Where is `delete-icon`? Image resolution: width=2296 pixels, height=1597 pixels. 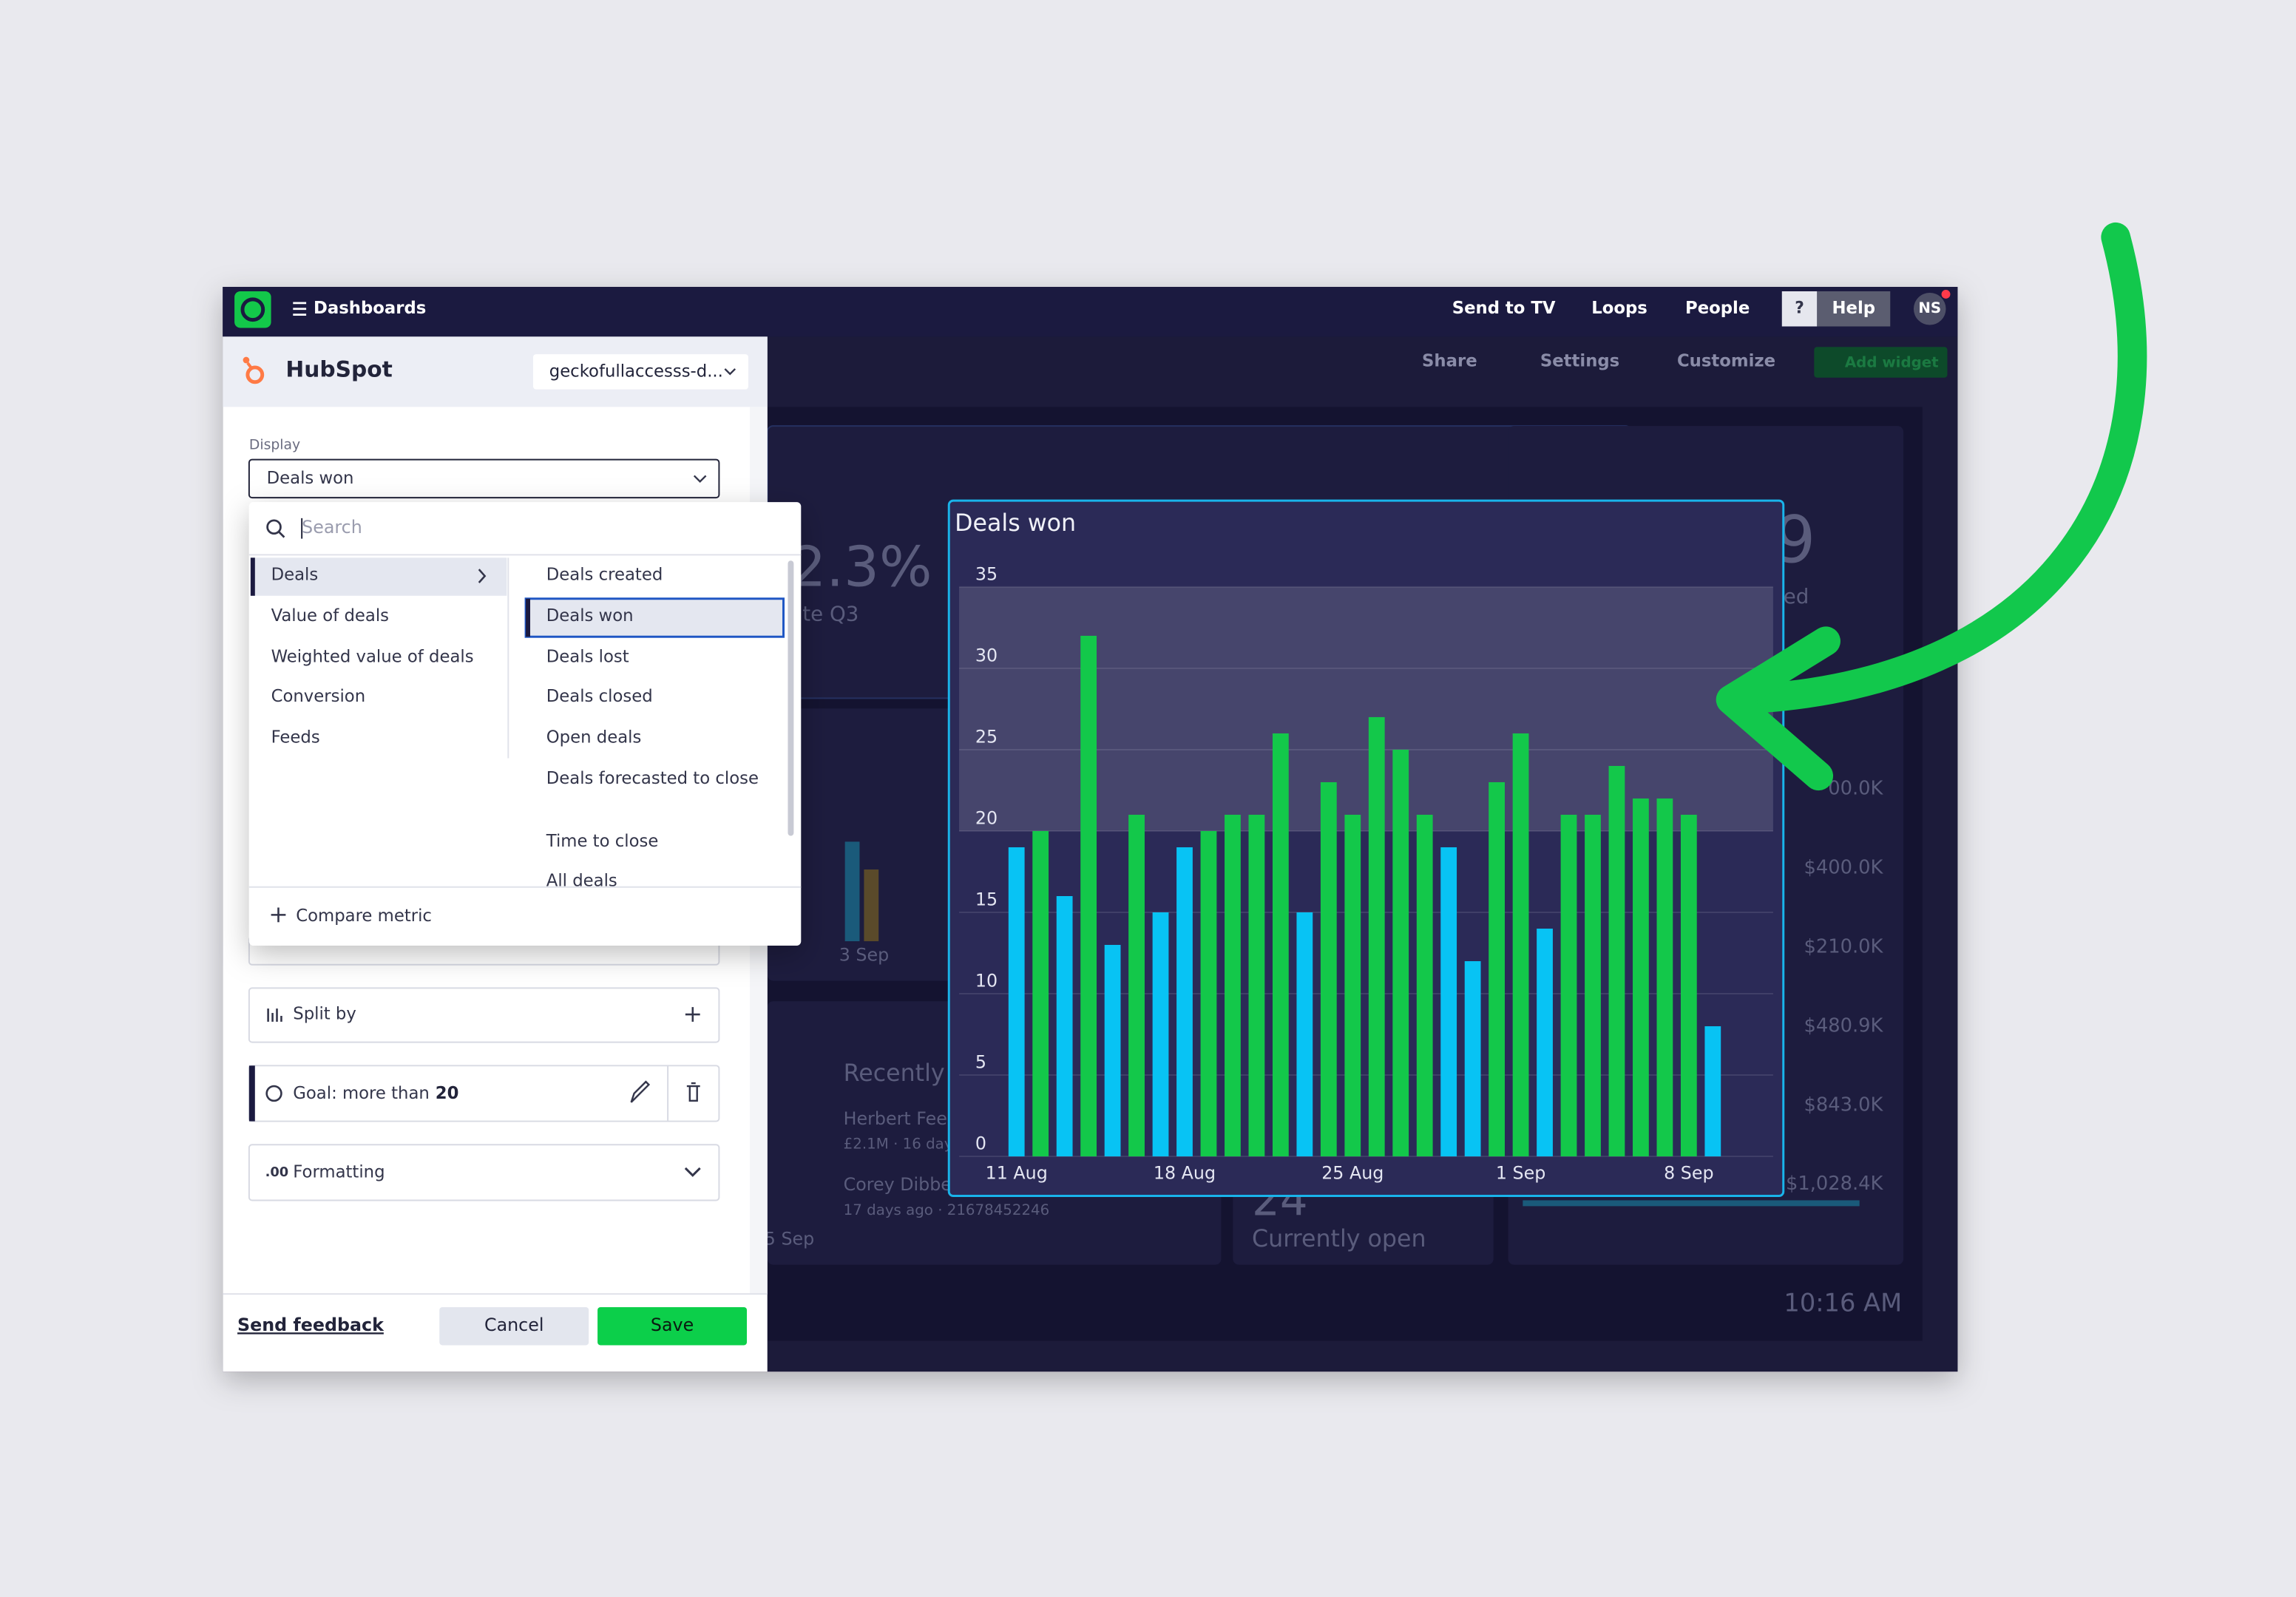
delete-icon is located at coordinates (693, 1092).